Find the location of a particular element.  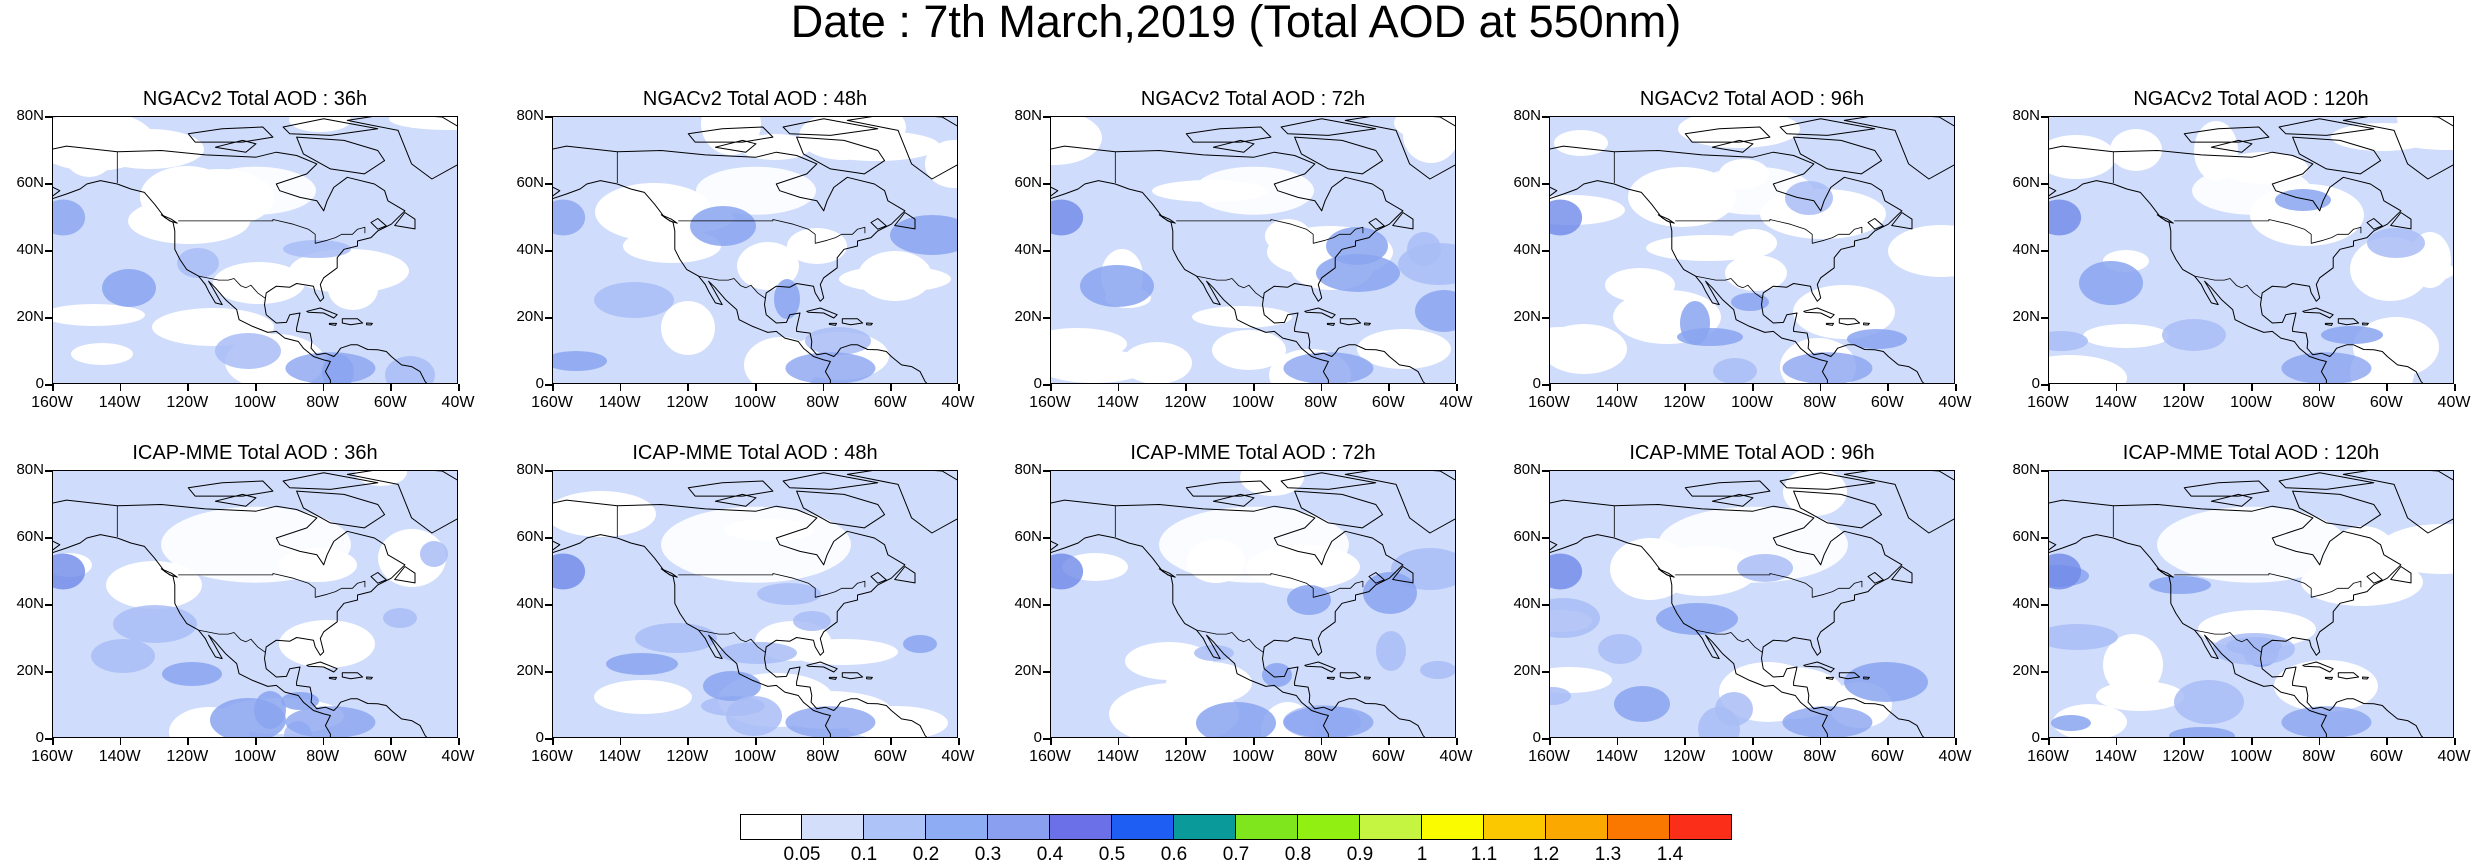

political-border is located at coordinates (741, 225).